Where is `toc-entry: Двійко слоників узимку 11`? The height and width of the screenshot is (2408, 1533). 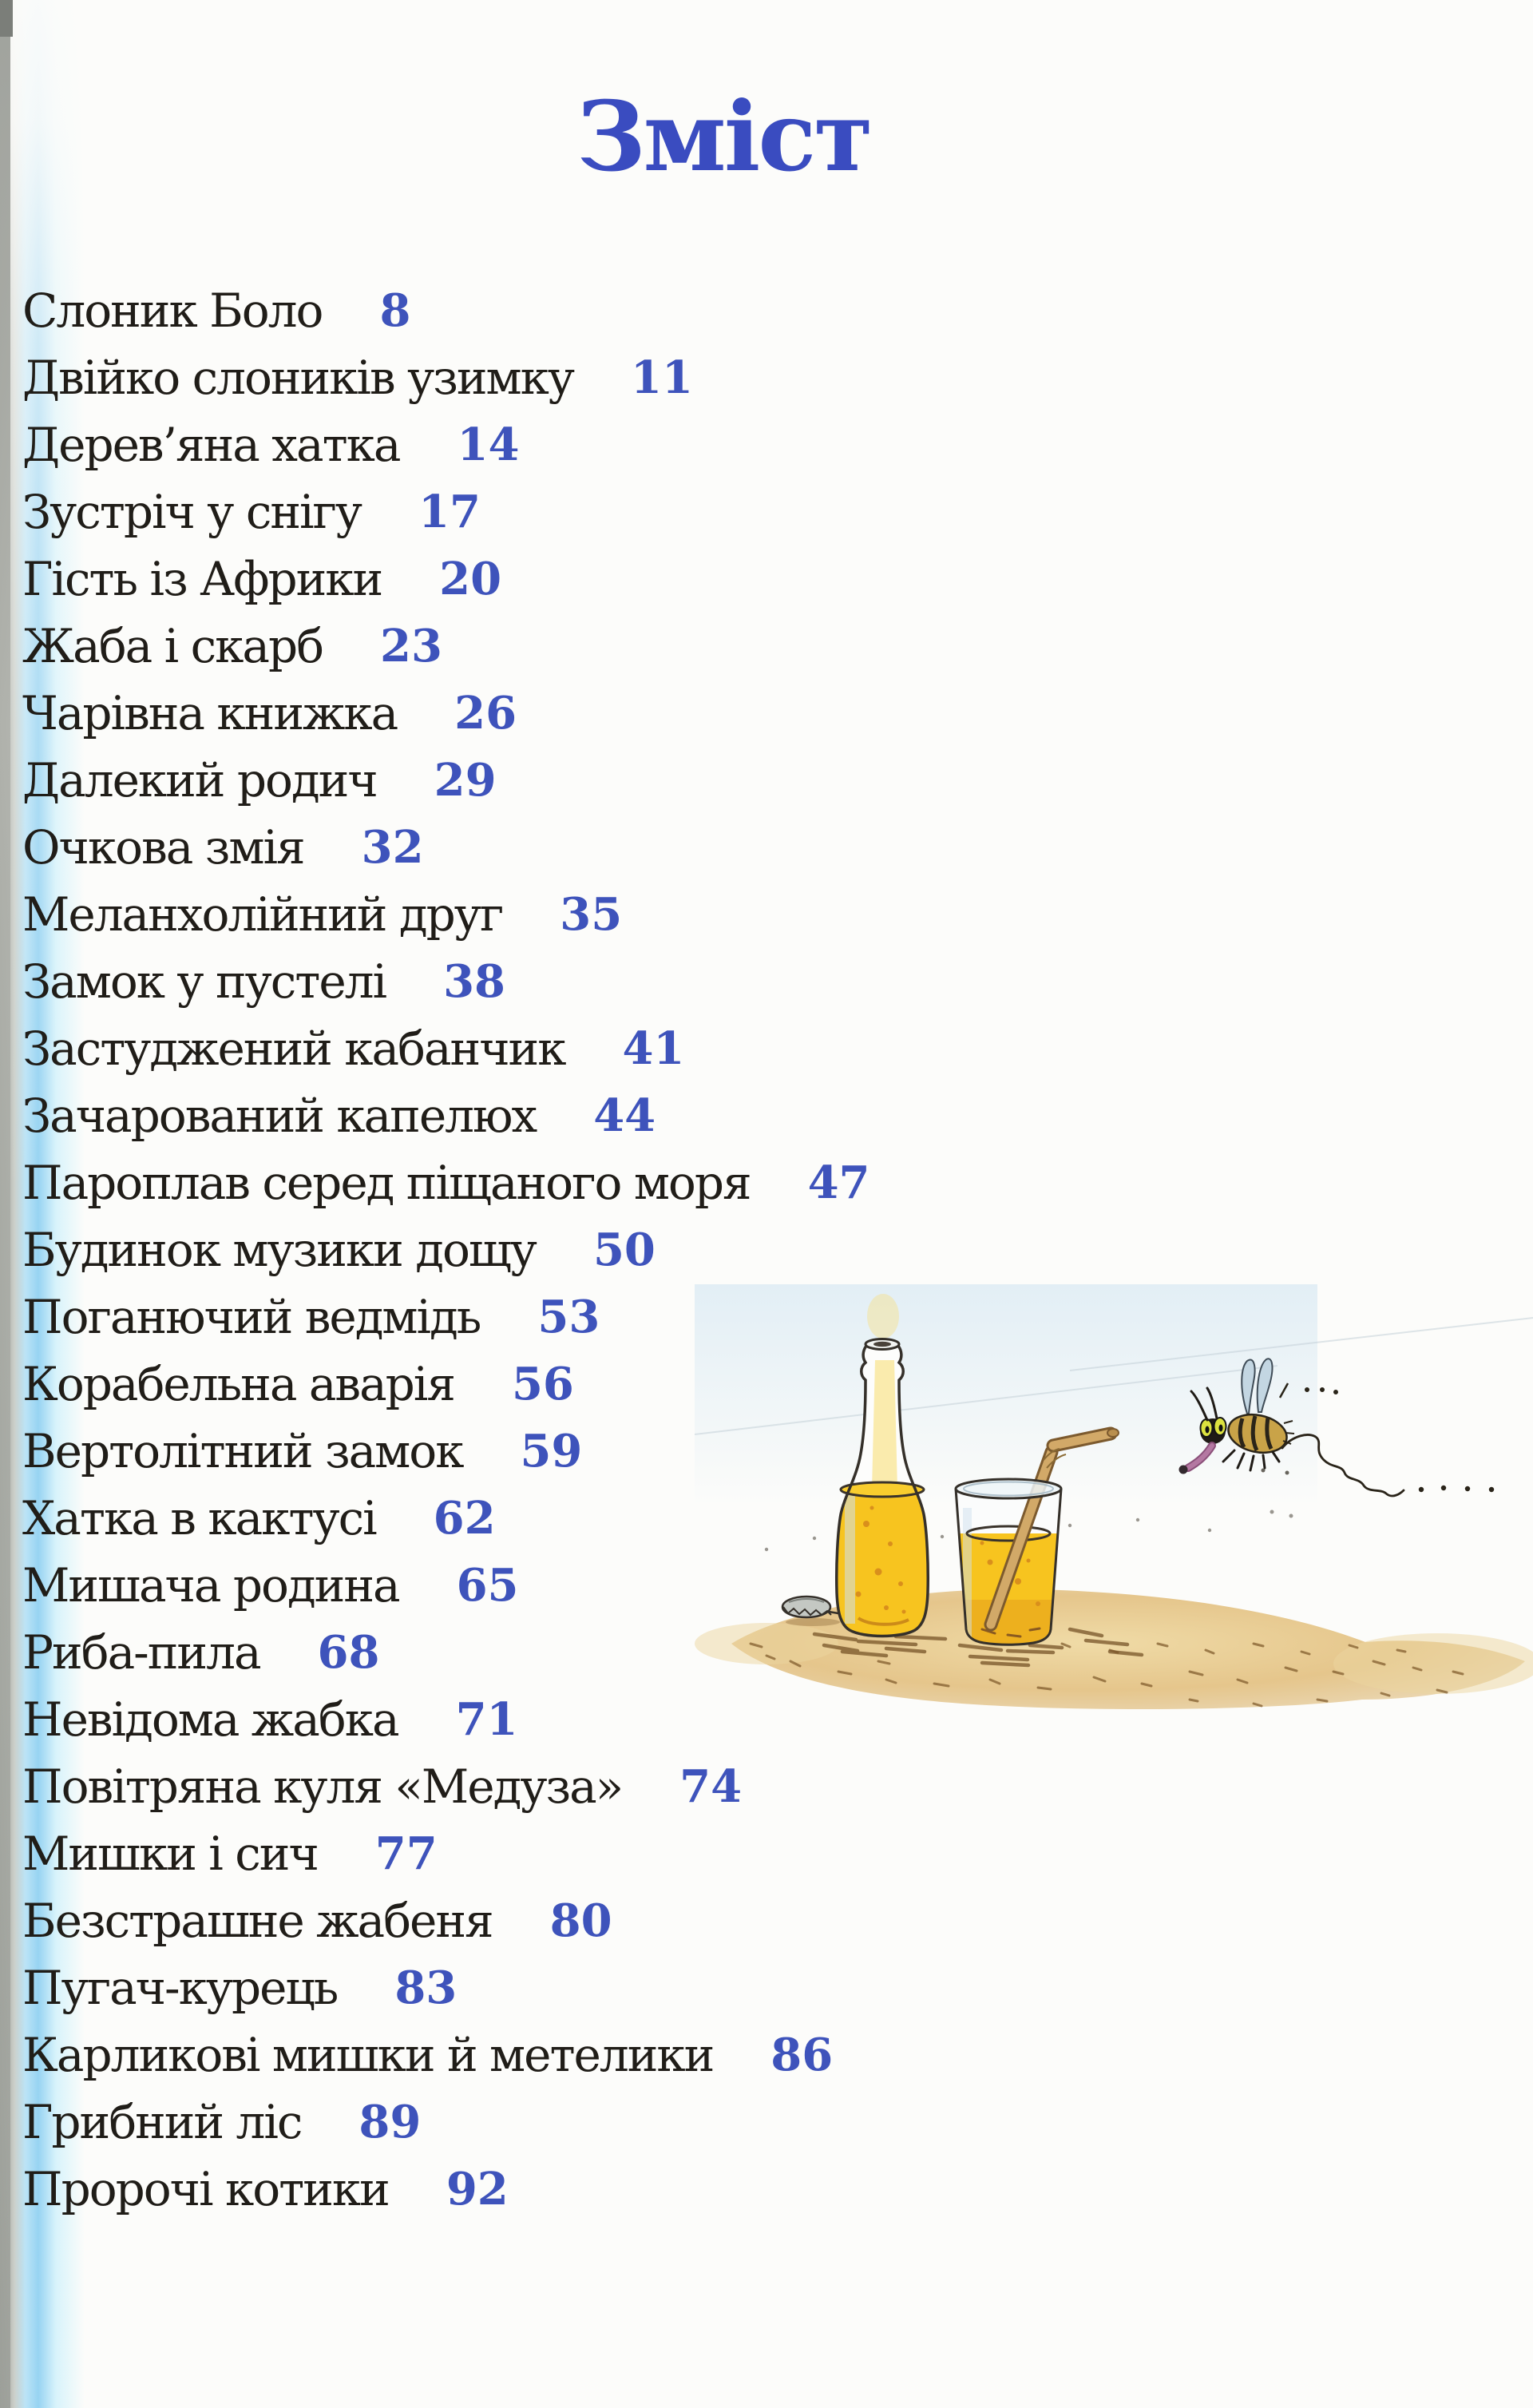
toc-entry: Двійко слоників узимку 11 is located at coordinates (461, 377).